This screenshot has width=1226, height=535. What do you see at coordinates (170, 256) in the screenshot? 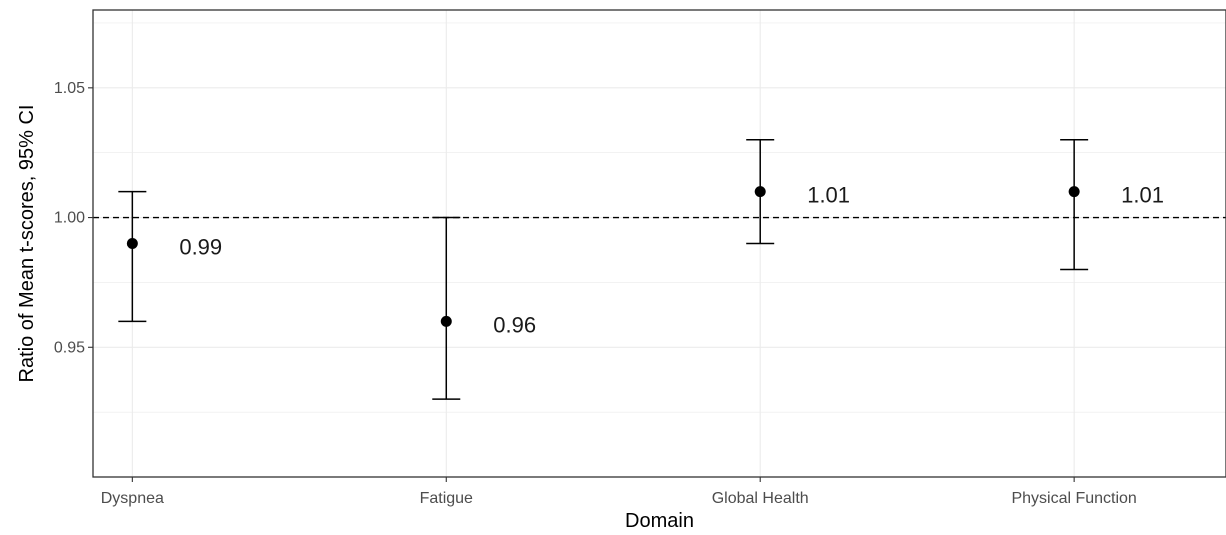
I see `data-point-group: 0.99` at bounding box center [170, 256].